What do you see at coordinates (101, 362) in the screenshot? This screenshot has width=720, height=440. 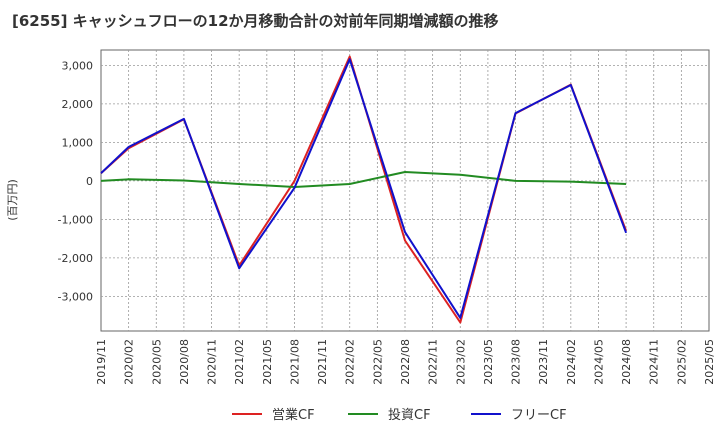 I see `x-tick-label: 2019/11` at bounding box center [101, 362].